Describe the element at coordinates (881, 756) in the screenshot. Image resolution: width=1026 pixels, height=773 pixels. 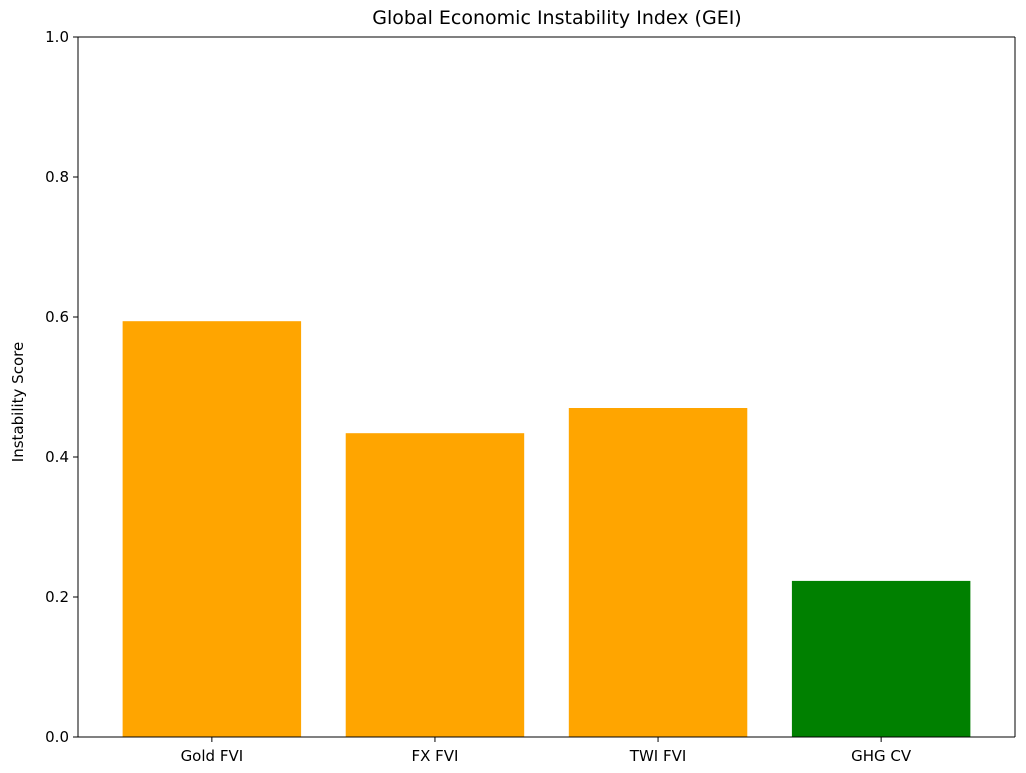
I see `x-tick-label: GHG CV` at that location.